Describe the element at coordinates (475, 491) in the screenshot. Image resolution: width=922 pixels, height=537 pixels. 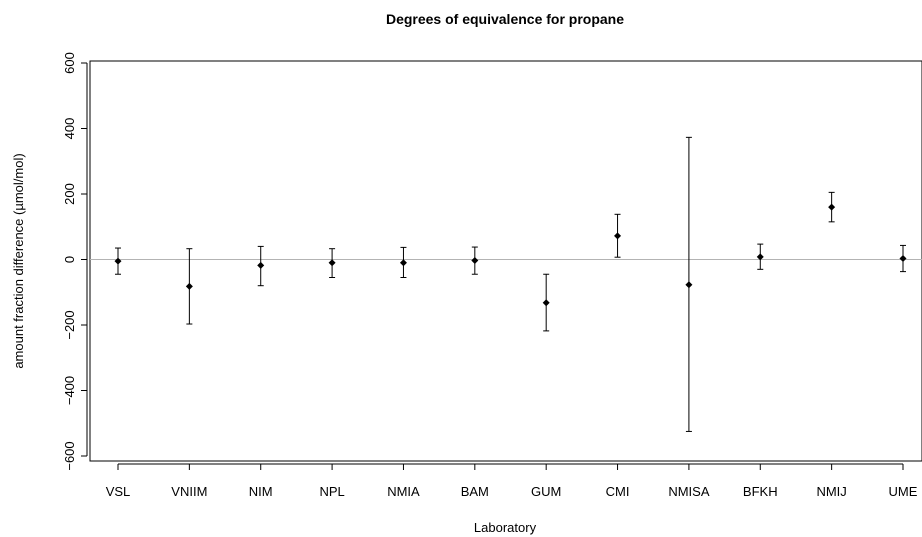
I see `x-tick-label: BAM` at that location.